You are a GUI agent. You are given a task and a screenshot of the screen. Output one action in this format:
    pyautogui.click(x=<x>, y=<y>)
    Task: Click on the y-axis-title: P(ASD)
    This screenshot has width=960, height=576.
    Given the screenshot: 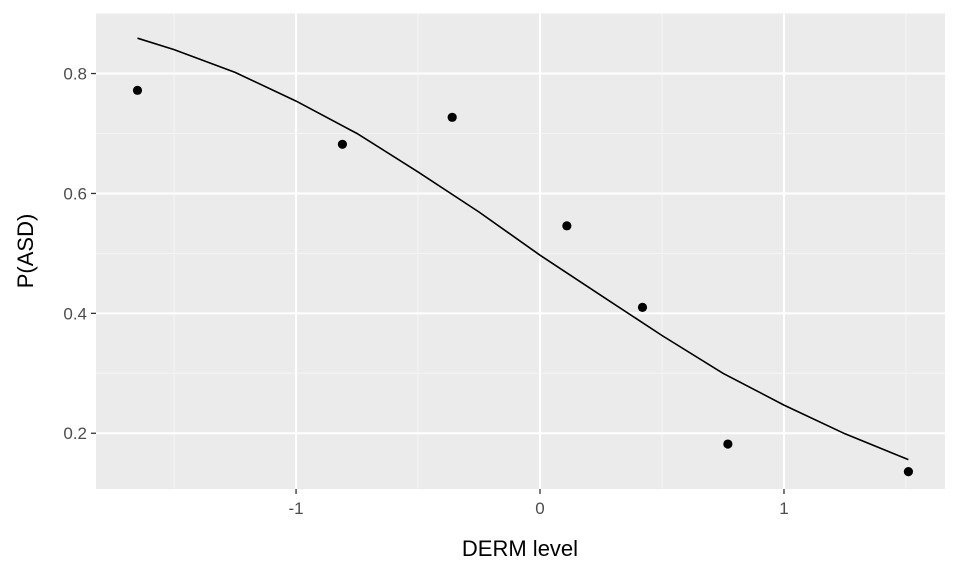 What is the action you would take?
    pyautogui.click(x=25, y=251)
    